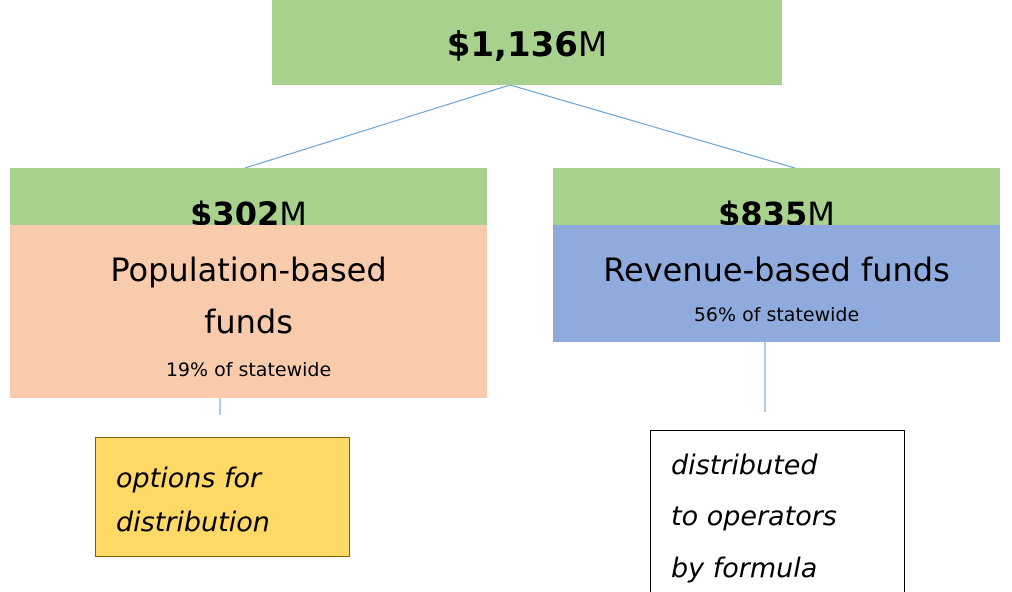 This screenshot has width=1012, height=592. I want to click on outcome-line: options for, so click(189, 478).